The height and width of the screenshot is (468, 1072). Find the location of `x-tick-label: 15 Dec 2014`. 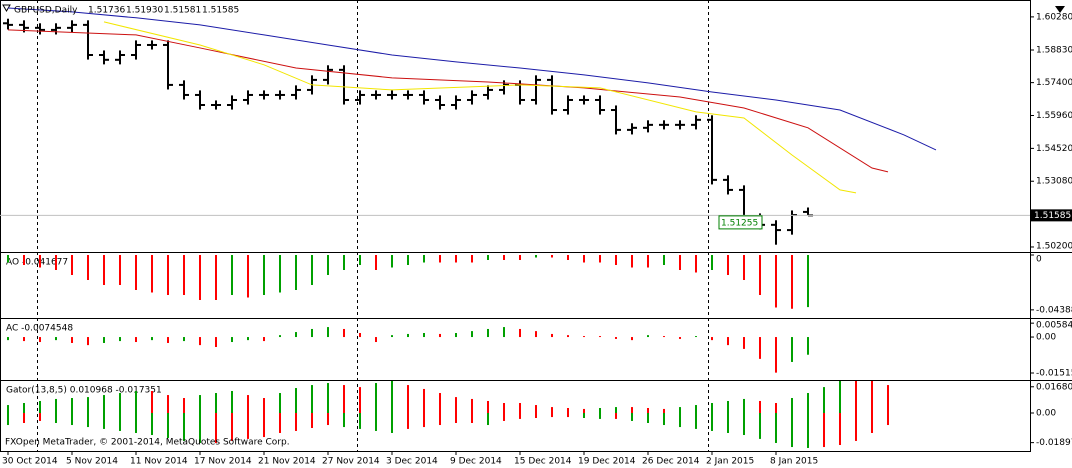

x-tick-label: 15 Dec 2014 is located at coordinates (543, 462).